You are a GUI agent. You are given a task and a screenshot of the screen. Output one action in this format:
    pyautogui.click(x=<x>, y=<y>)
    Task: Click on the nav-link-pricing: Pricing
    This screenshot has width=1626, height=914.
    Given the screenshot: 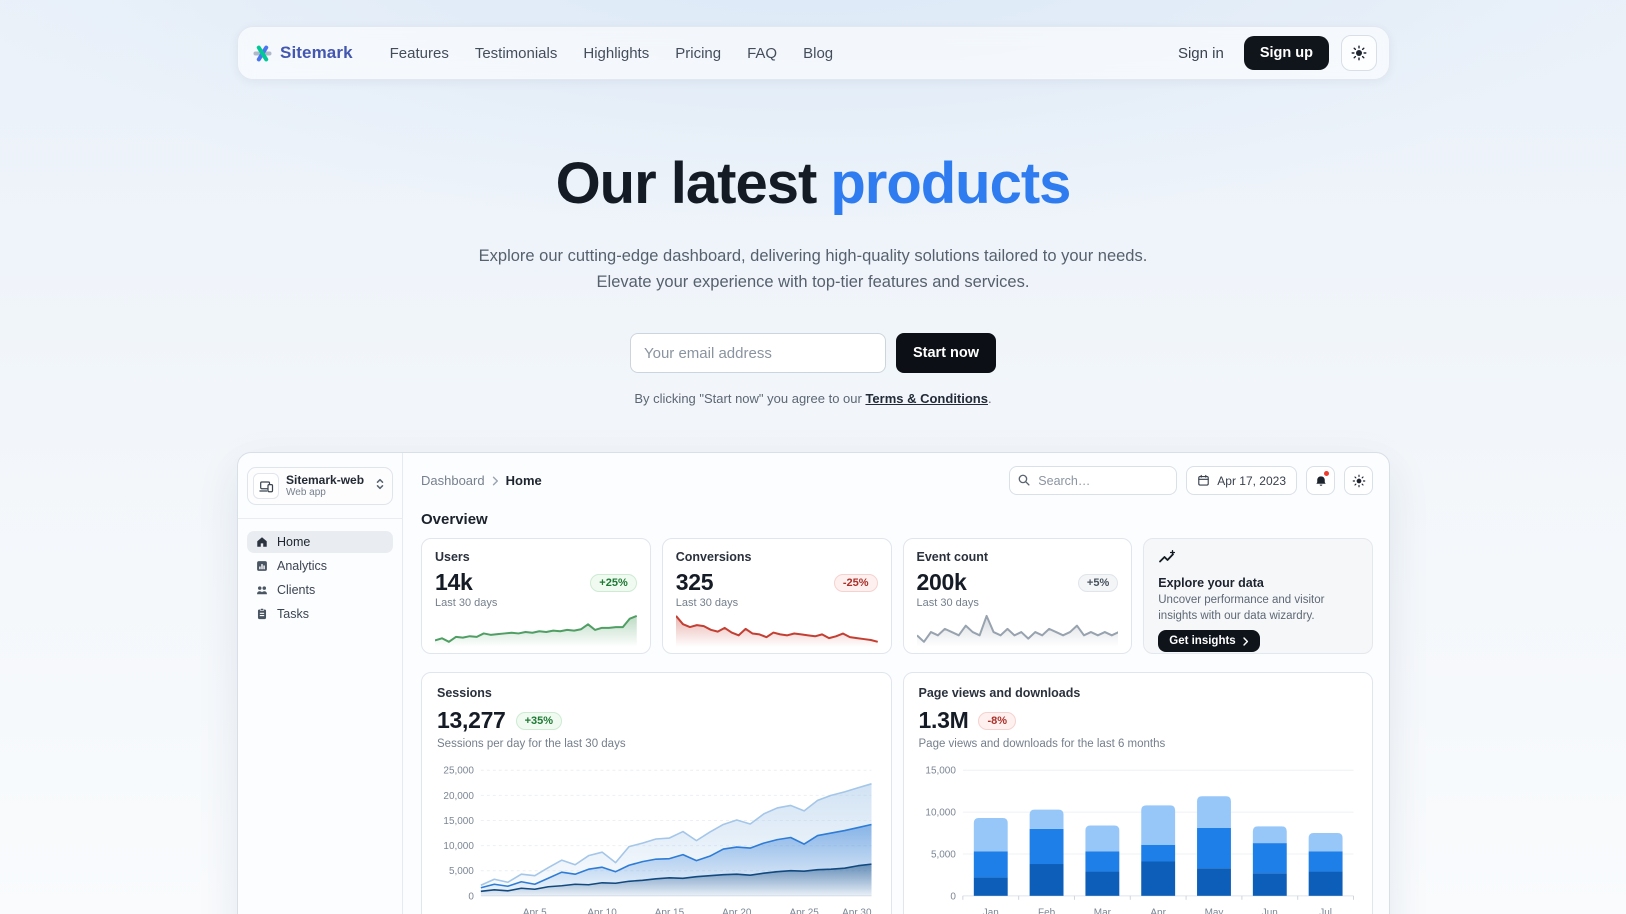 What is the action you would take?
    pyautogui.click(x=698, y=53)
    